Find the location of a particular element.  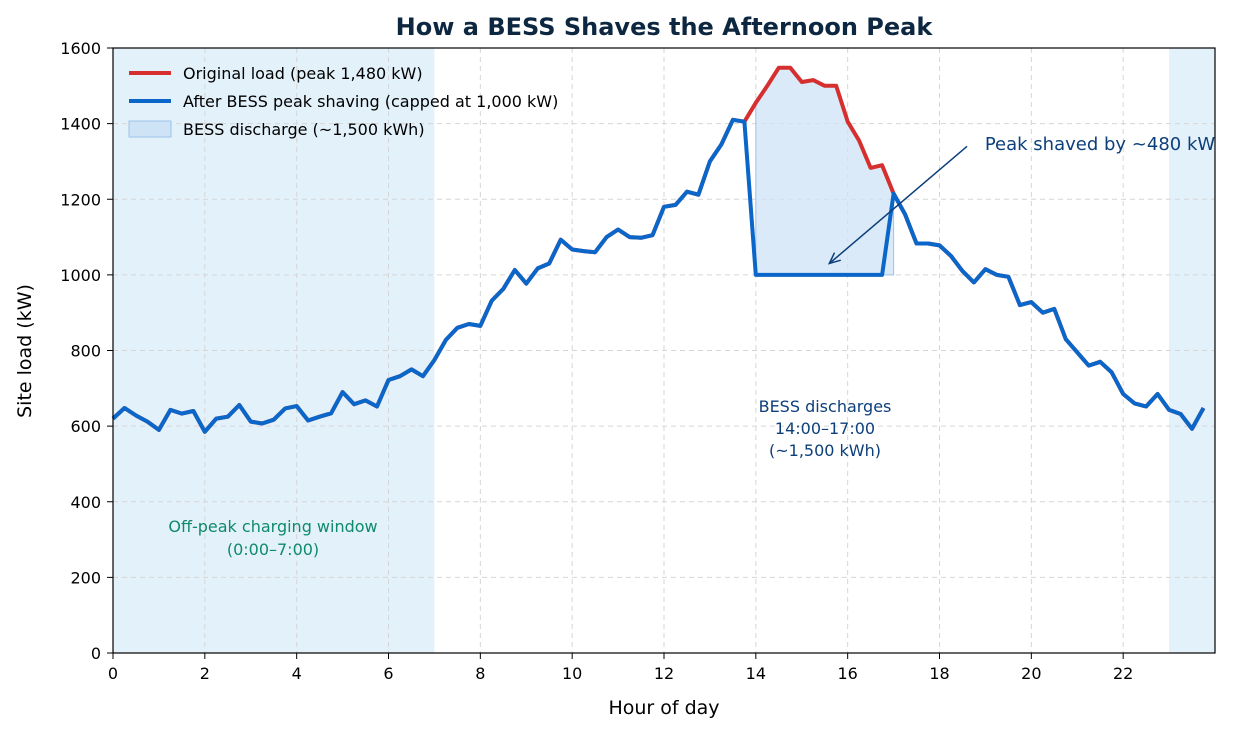

legend-label-original-load: Original load (peak 1,480 kW) is located at coordinates (303, 73).